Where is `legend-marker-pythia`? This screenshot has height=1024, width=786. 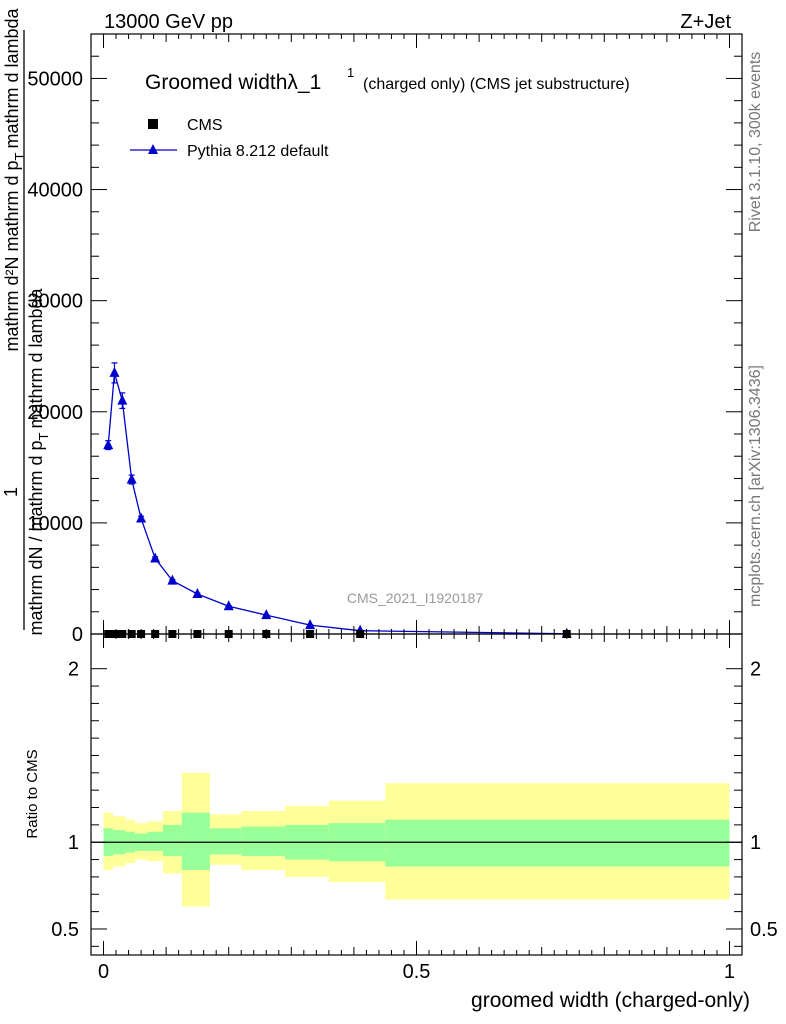
legend-marker-pythia is located at coordinates (153, 149).